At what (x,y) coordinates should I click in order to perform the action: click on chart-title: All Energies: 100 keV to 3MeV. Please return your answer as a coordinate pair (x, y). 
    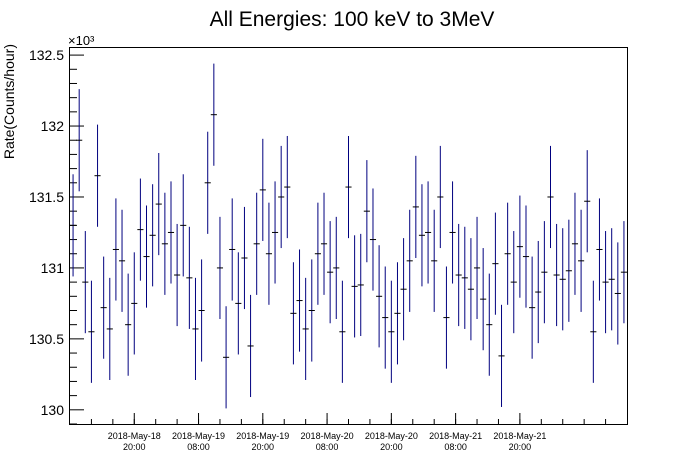
    Looking at the image, I should click on (352, 19).